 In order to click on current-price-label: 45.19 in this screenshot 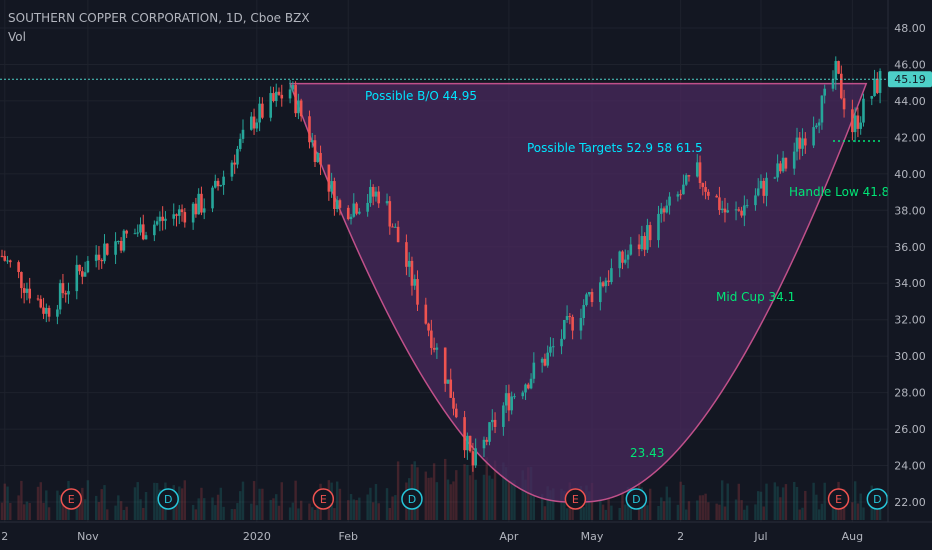, I will do `click(910, 79)`.